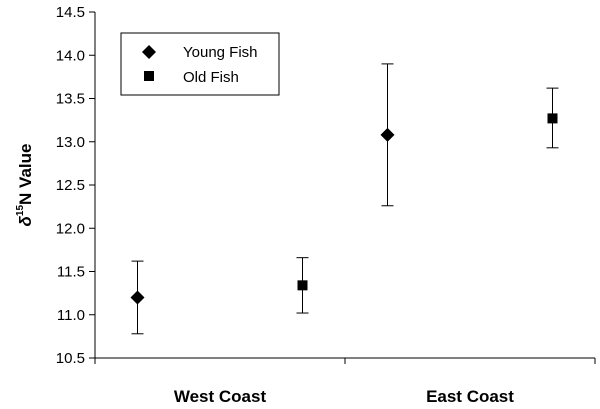 This screenshot has width=600, height=409. I want to click on legend-square-icon, so click(149, 76).